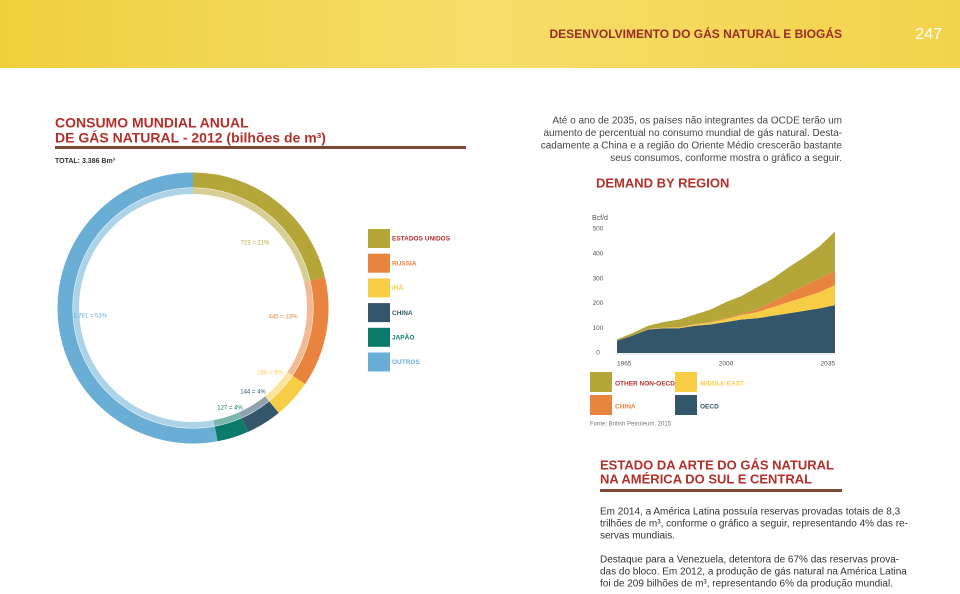 The height and width of the screenshot is (594, 960). What do you see at coordinates (600, 218) in the screenshot?
I see `y-axis-label: Bcf/d` at bounding box center [600, 218].